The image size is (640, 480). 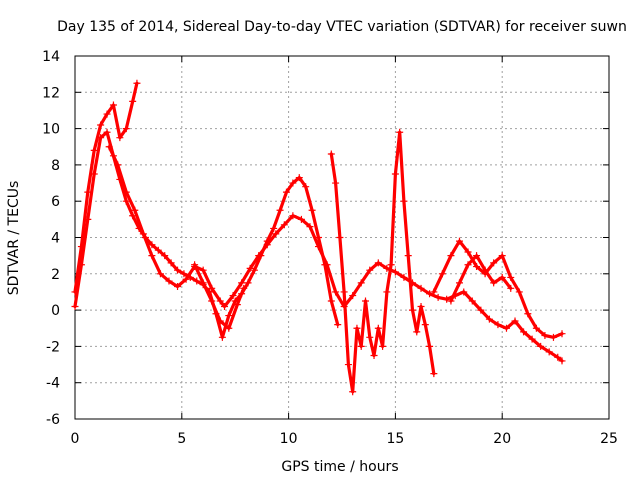 I want to click on y-tick-label: 14, so click(x=51, y=57).